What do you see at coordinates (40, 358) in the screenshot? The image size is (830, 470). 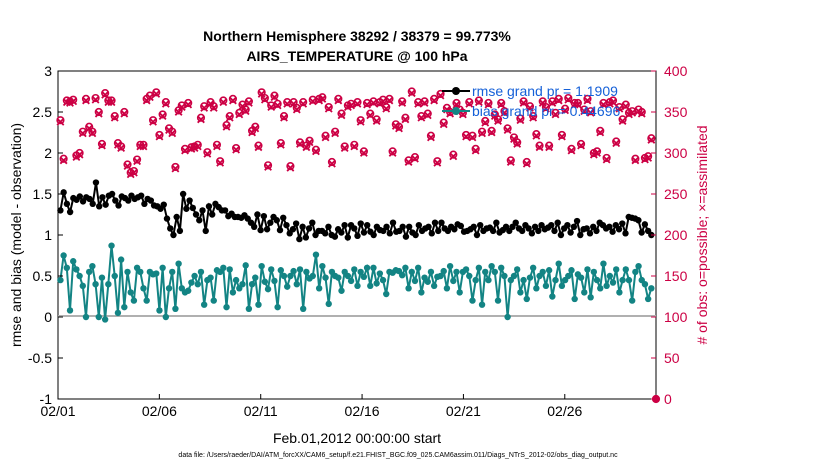 I see `y-tick-label: -0.5` at bounding box center [40, 358].